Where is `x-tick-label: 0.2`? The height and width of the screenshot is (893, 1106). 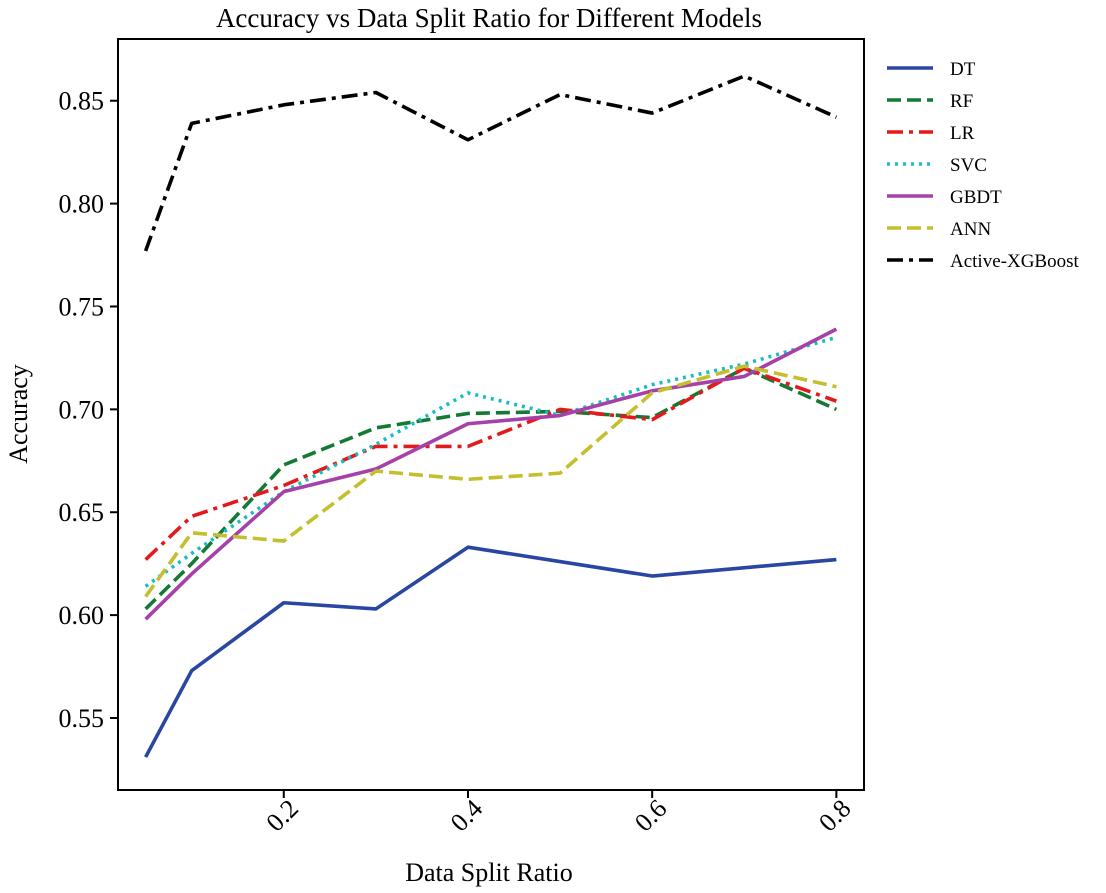 x-tick-label: 0.2 is located at coordinates (282, 815).